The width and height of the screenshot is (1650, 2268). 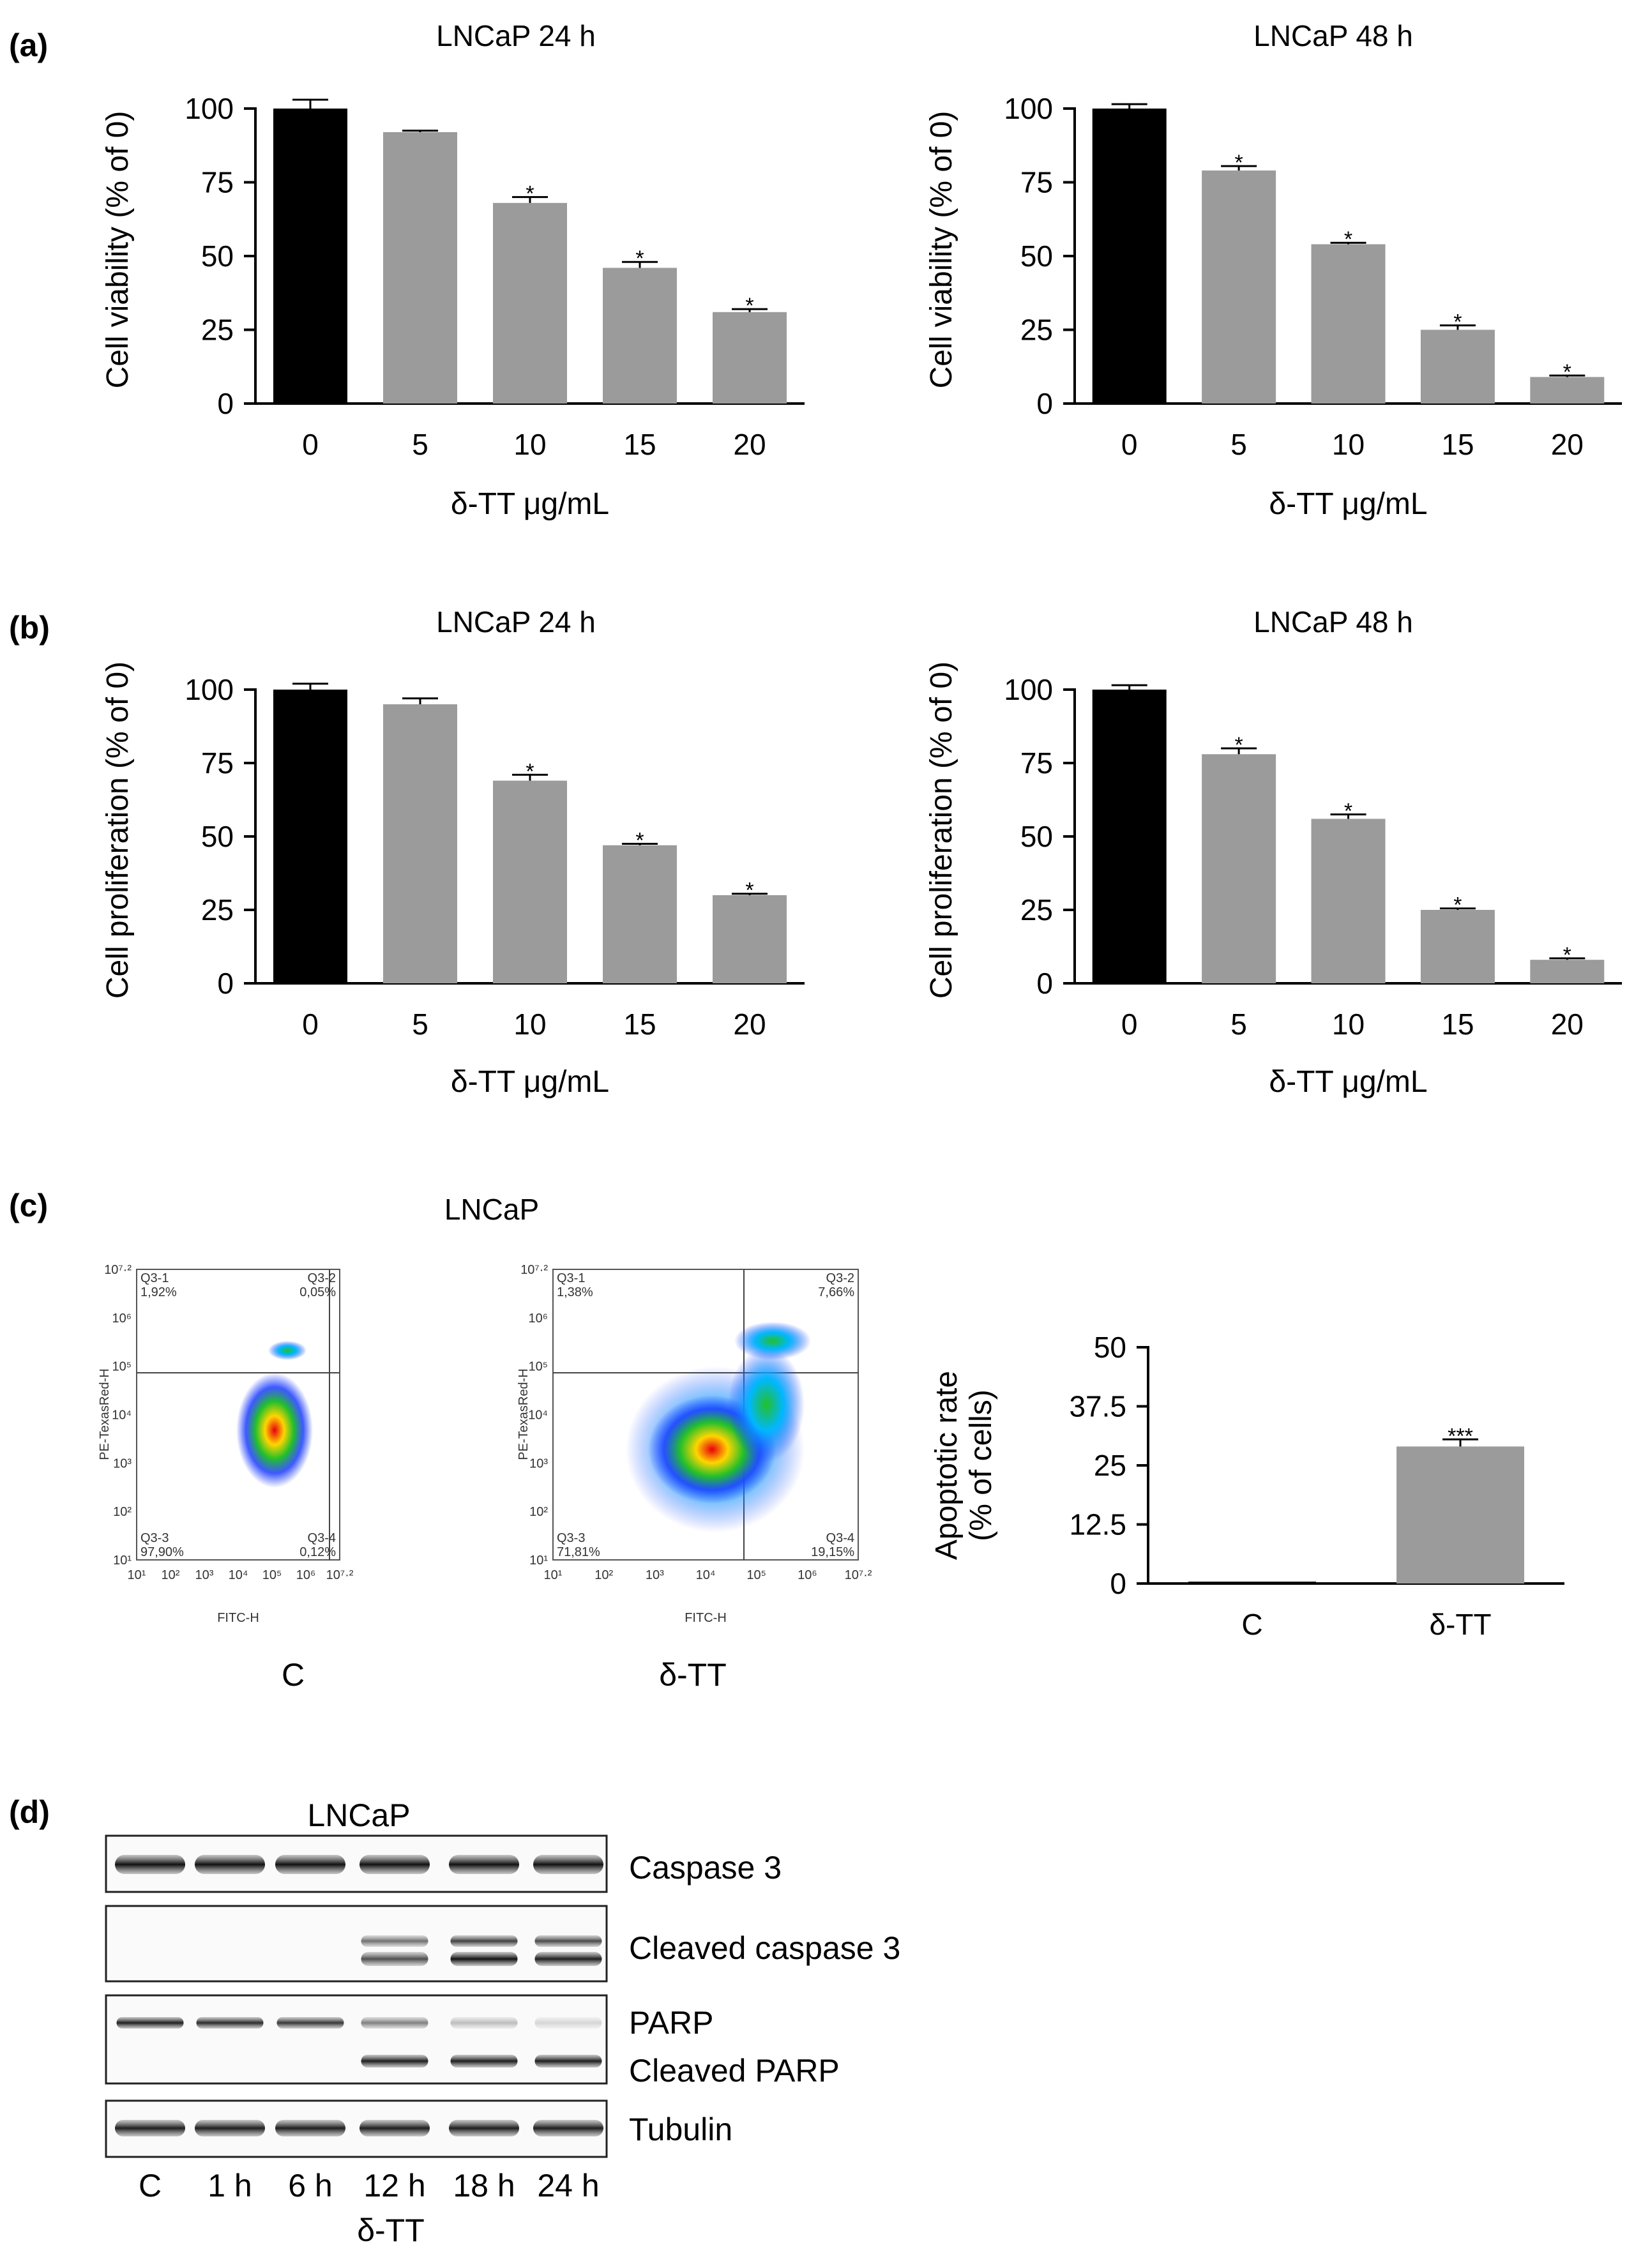 What do you see at coordinates (1461, 1436) in the screenshot?
I see `significance-mark: ***` at bounding box center [1461, 1436].